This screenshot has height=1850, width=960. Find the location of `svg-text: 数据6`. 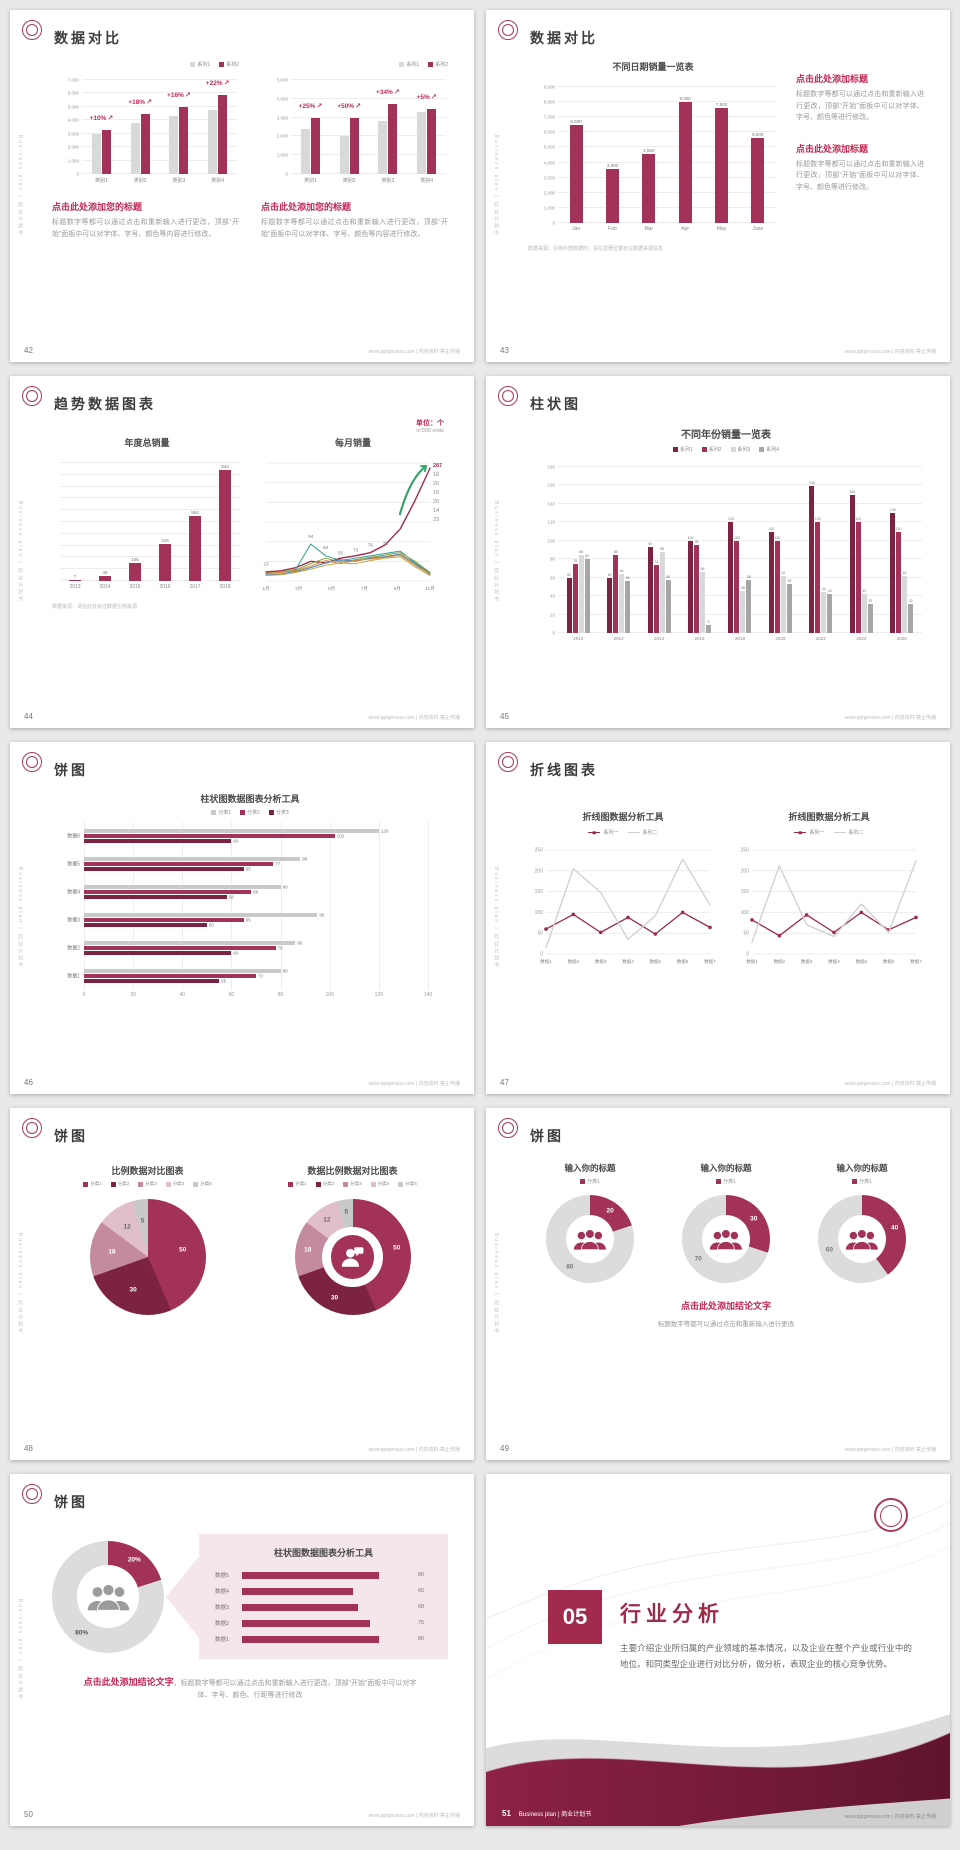

svg-text: 数据6 is located at coordinates (683, 961).